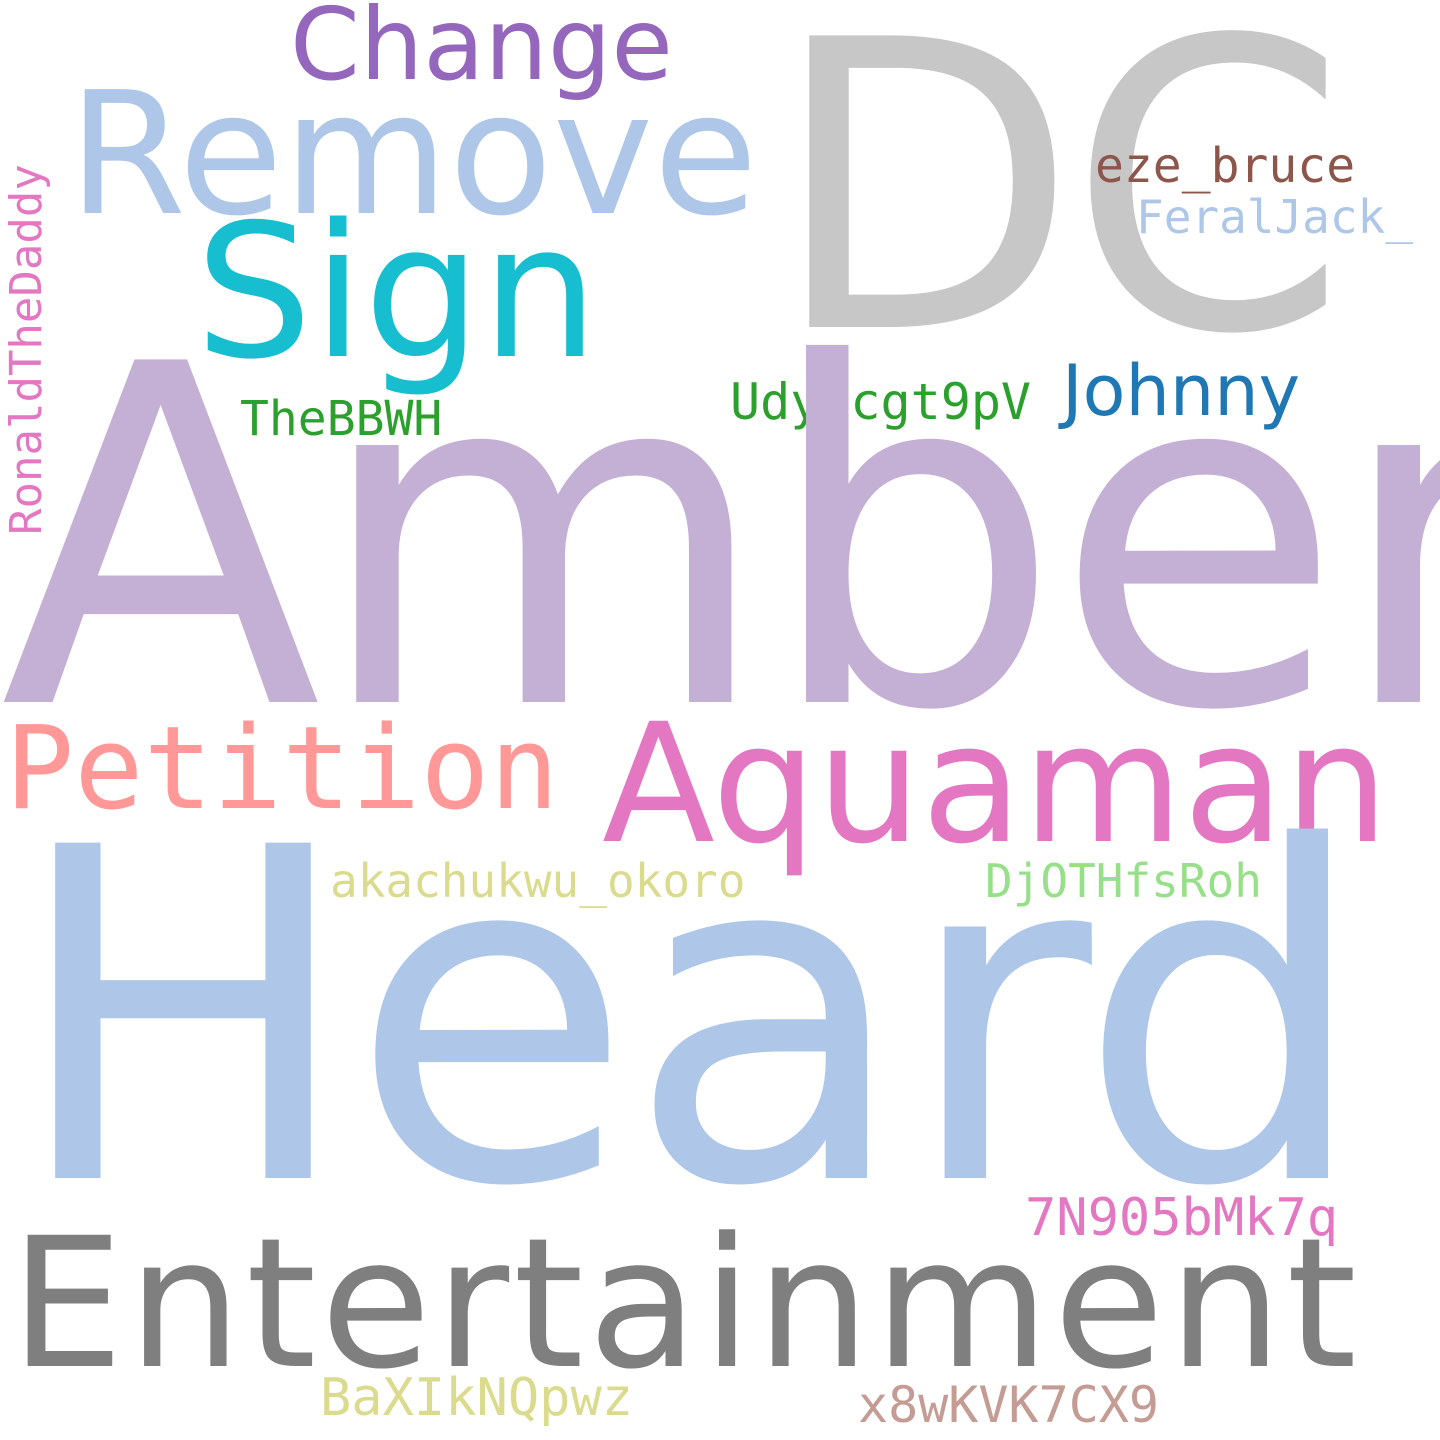  I want to click on word-eze-bruce: eze_bruce, so click(1225, 166).